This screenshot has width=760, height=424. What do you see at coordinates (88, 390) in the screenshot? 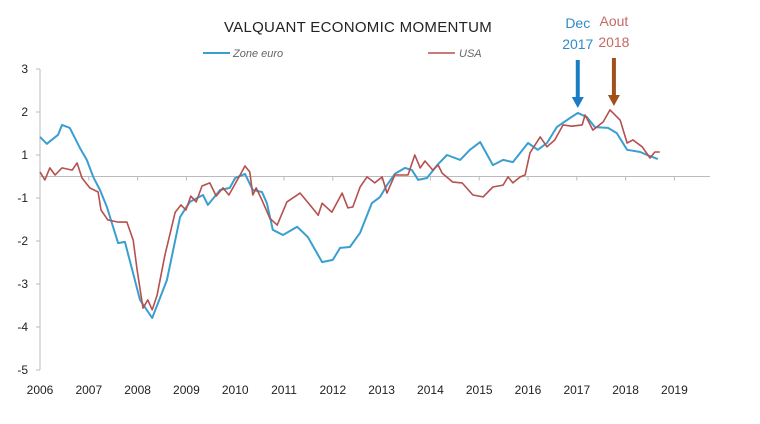
I see `x-tick-label: 2007` at bounding box center [88, 390].